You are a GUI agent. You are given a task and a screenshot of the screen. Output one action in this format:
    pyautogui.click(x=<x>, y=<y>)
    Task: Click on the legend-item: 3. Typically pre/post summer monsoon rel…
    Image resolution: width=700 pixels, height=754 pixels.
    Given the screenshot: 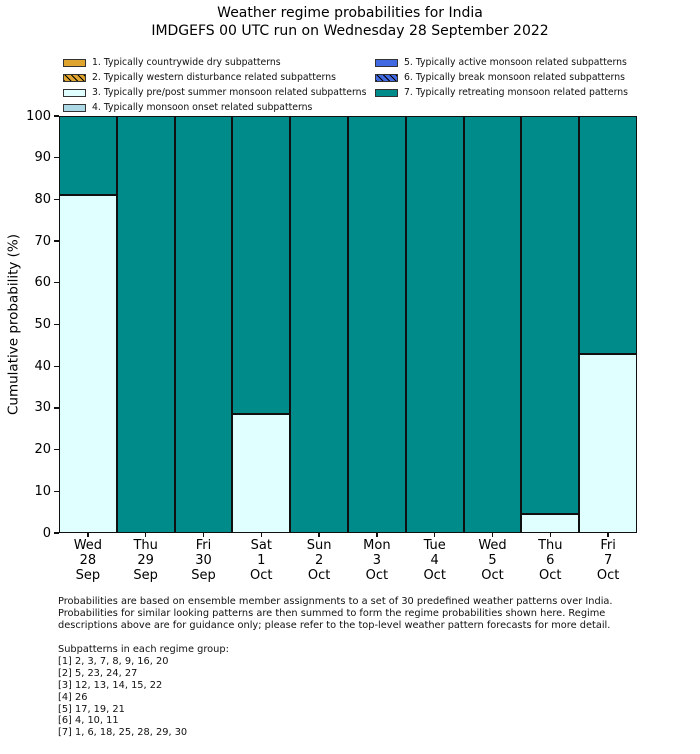 What is the action you would take?
    pyautogui.click(x=214, y=92)
    